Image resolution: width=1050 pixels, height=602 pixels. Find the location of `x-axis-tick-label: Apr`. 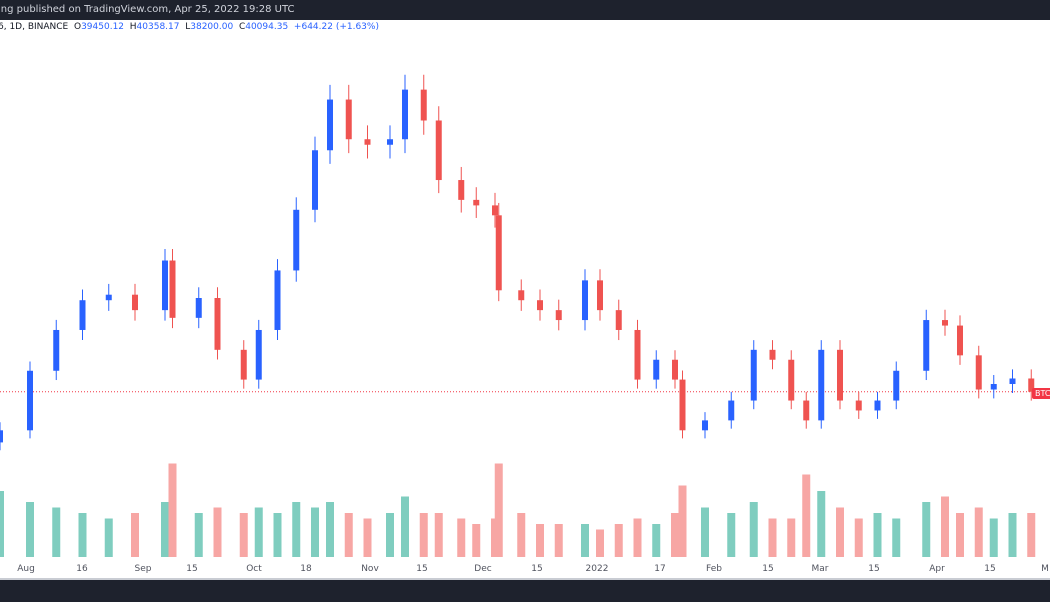

x-axis-tick-label: Apr is located at coordinates (937, 569).